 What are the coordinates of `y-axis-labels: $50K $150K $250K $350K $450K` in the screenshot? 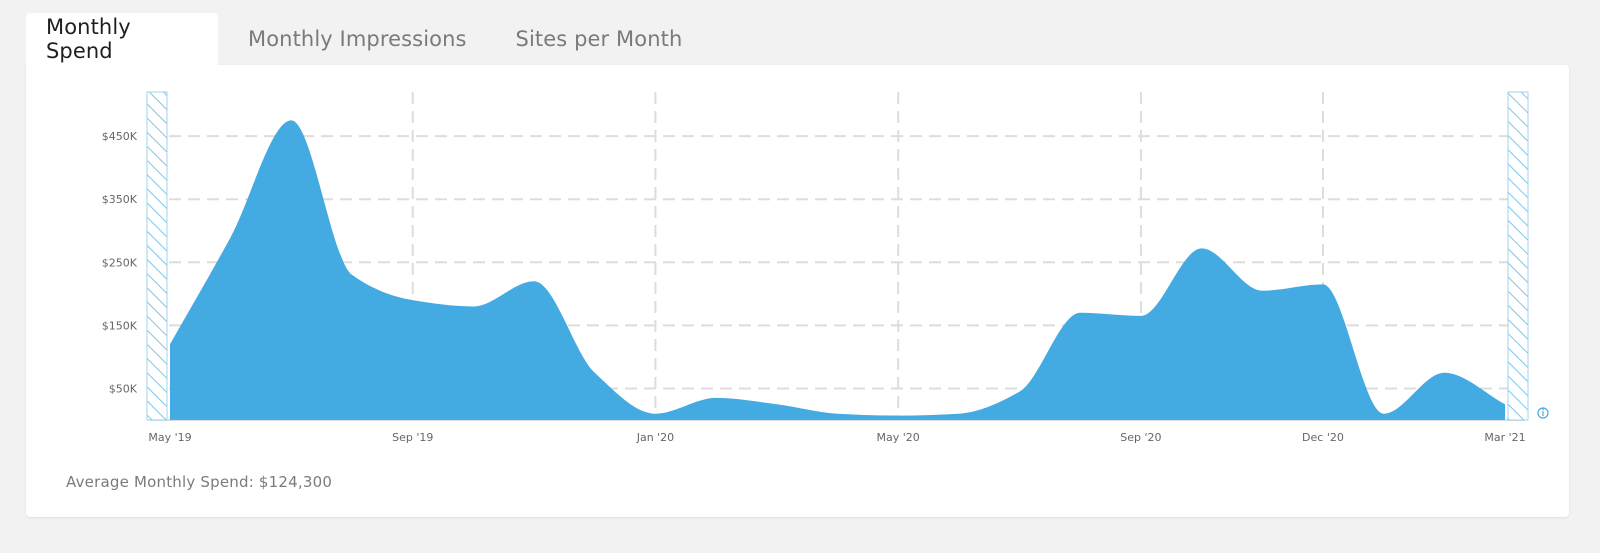 It's located at (120, 262).